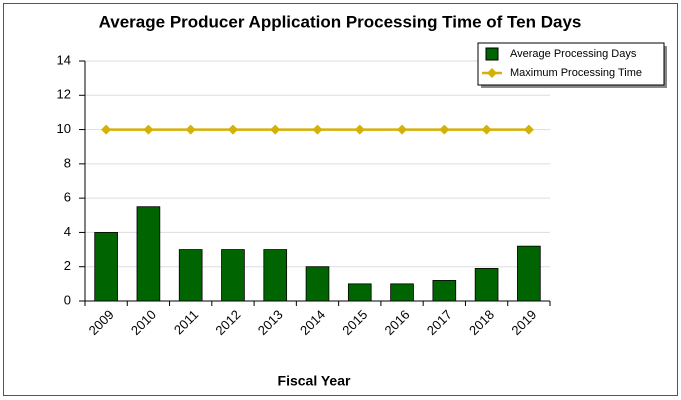 The width and height of the screenshot is (681, 400). Describe the element at coordinates (571, 64) in the screenshot. I see `legend` at that location.